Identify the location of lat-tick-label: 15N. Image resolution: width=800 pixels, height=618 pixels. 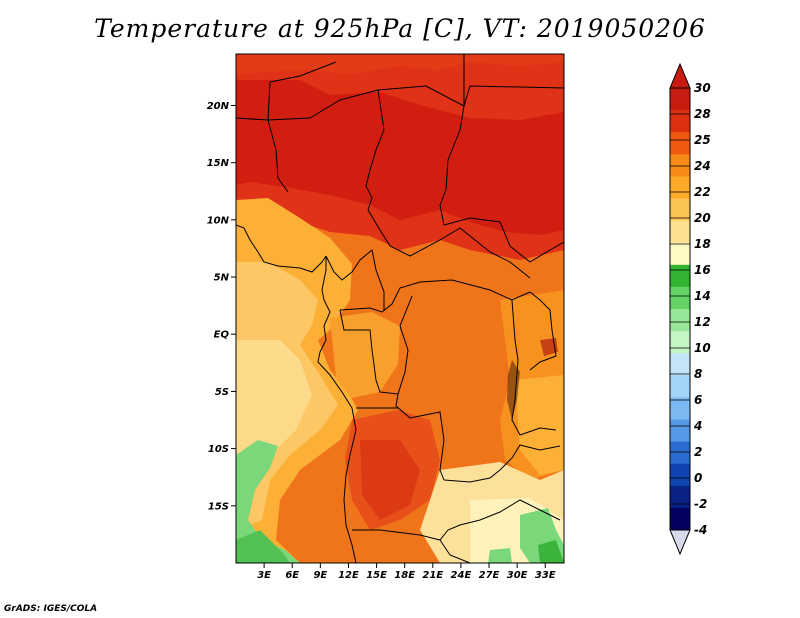
(218, 163).